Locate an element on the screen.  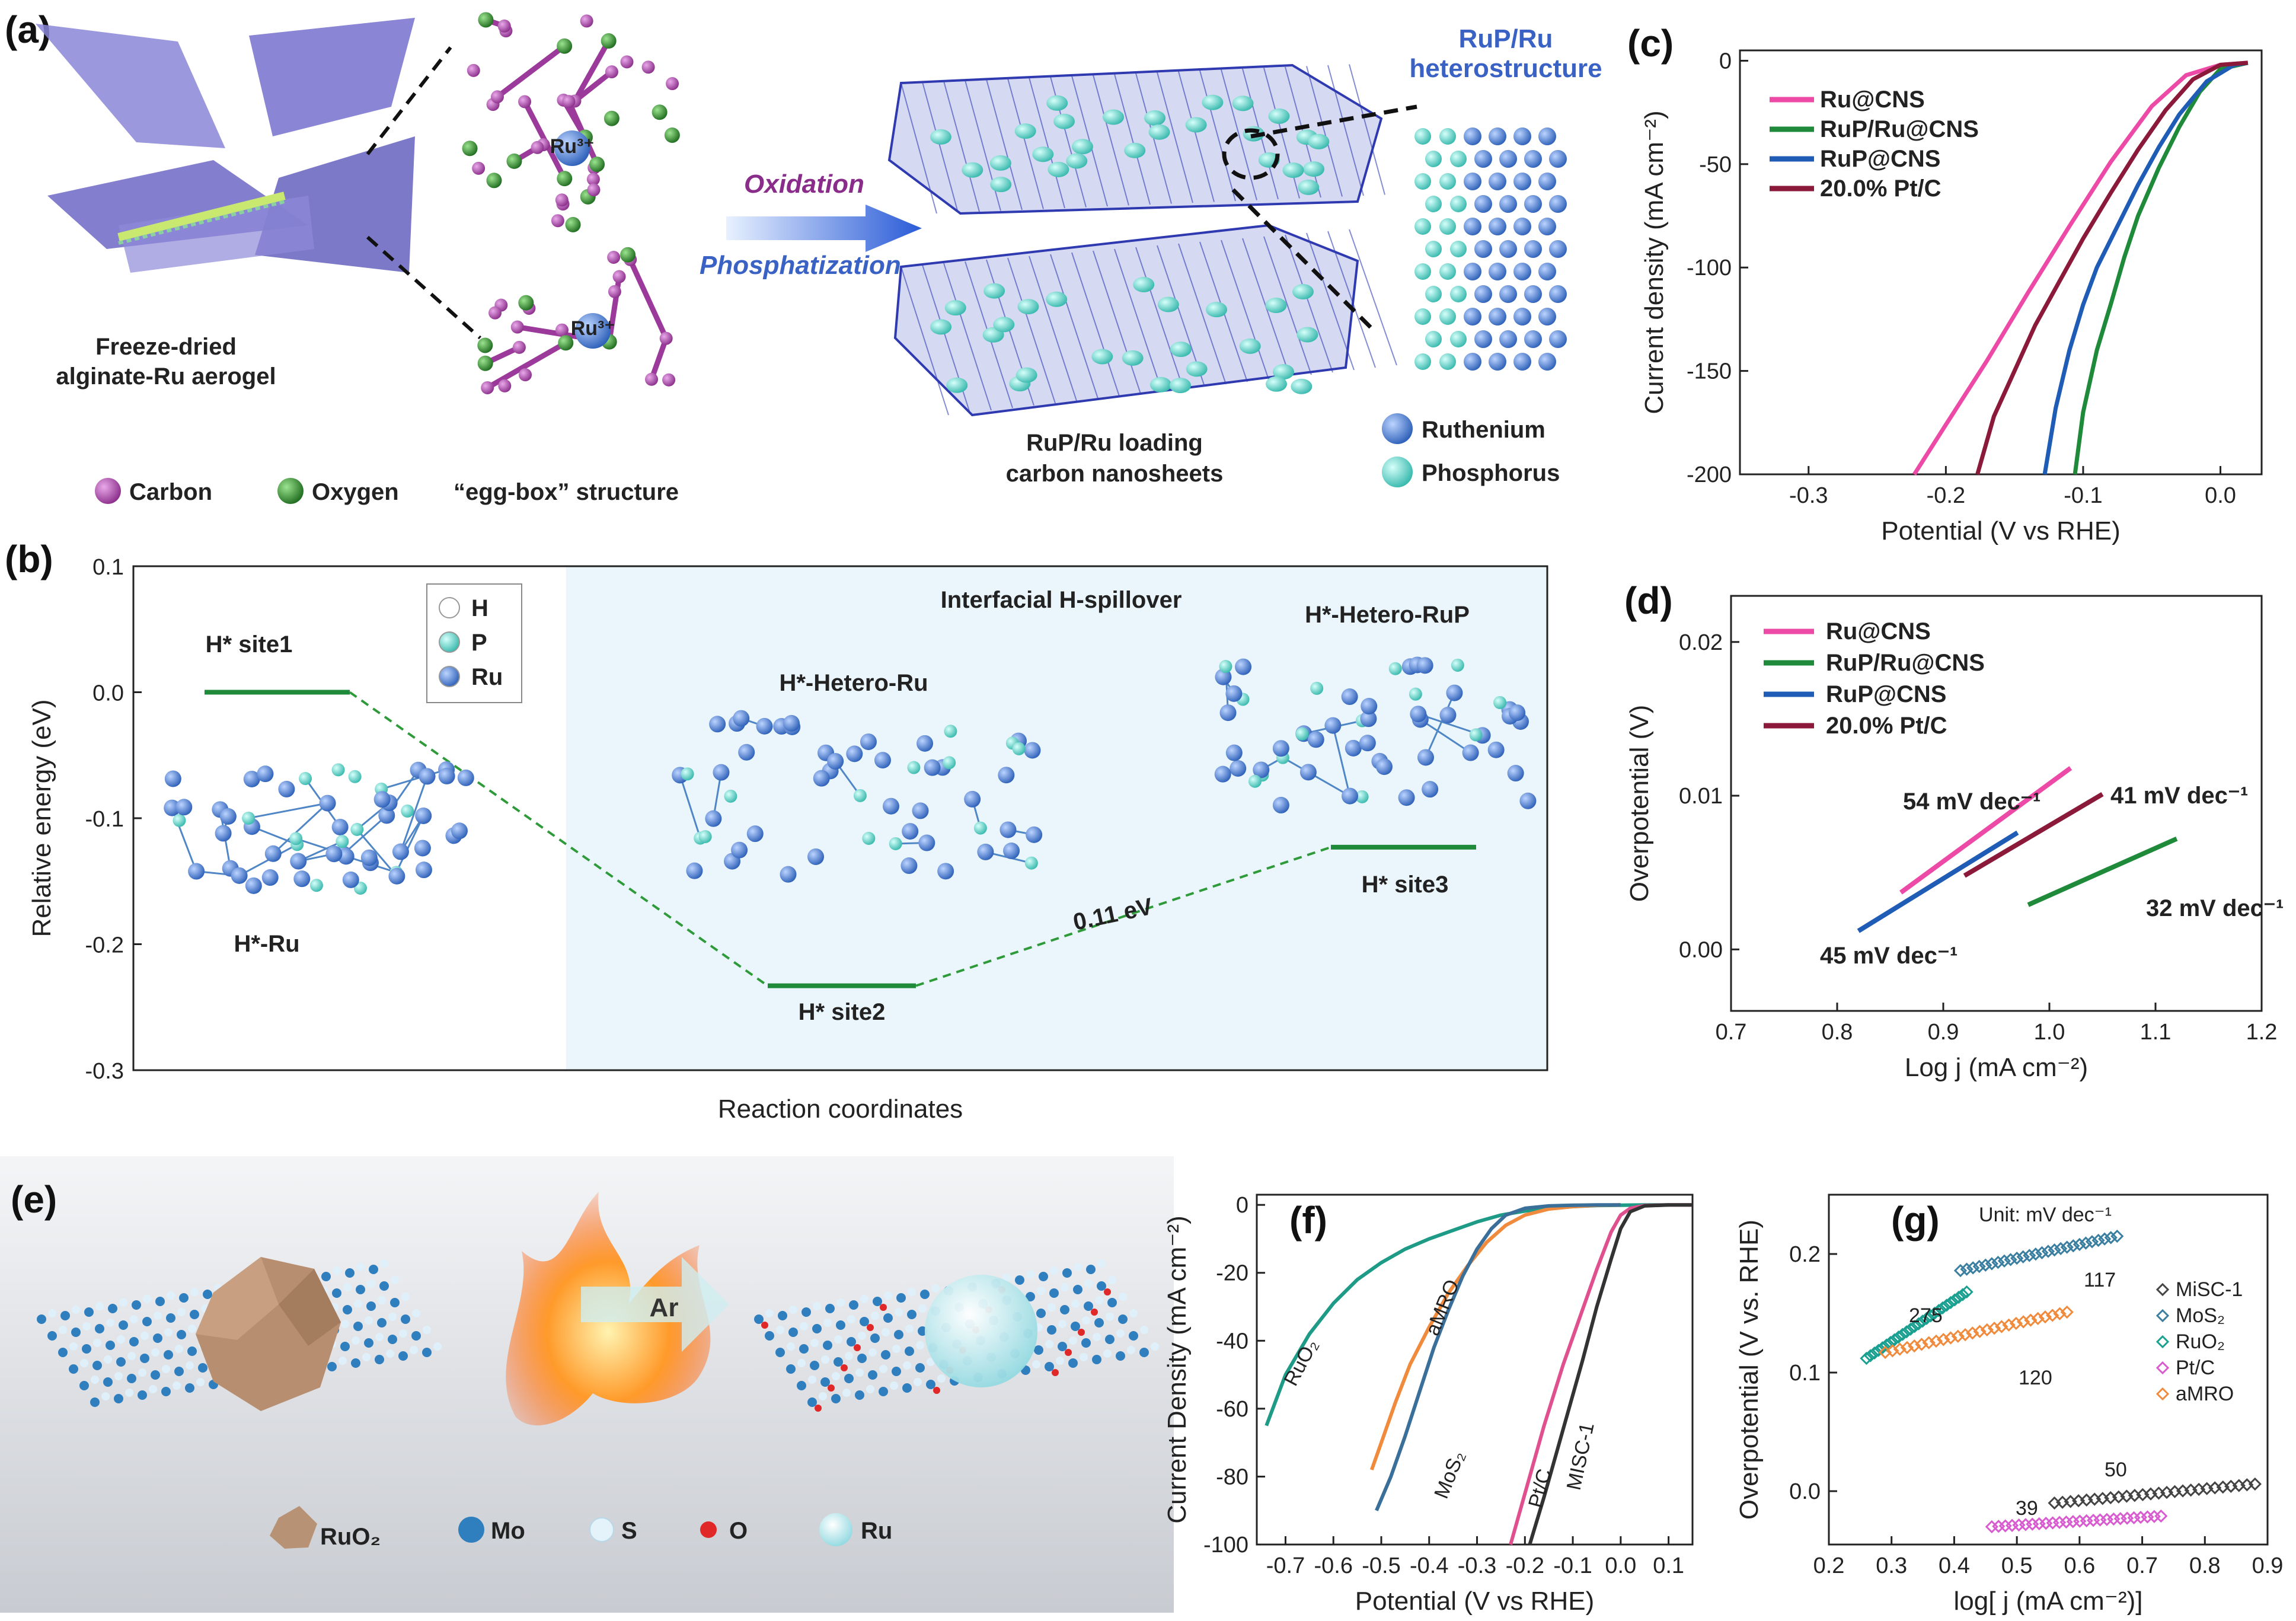
carbon-nanosheets is located at coordinates (1142, 240).